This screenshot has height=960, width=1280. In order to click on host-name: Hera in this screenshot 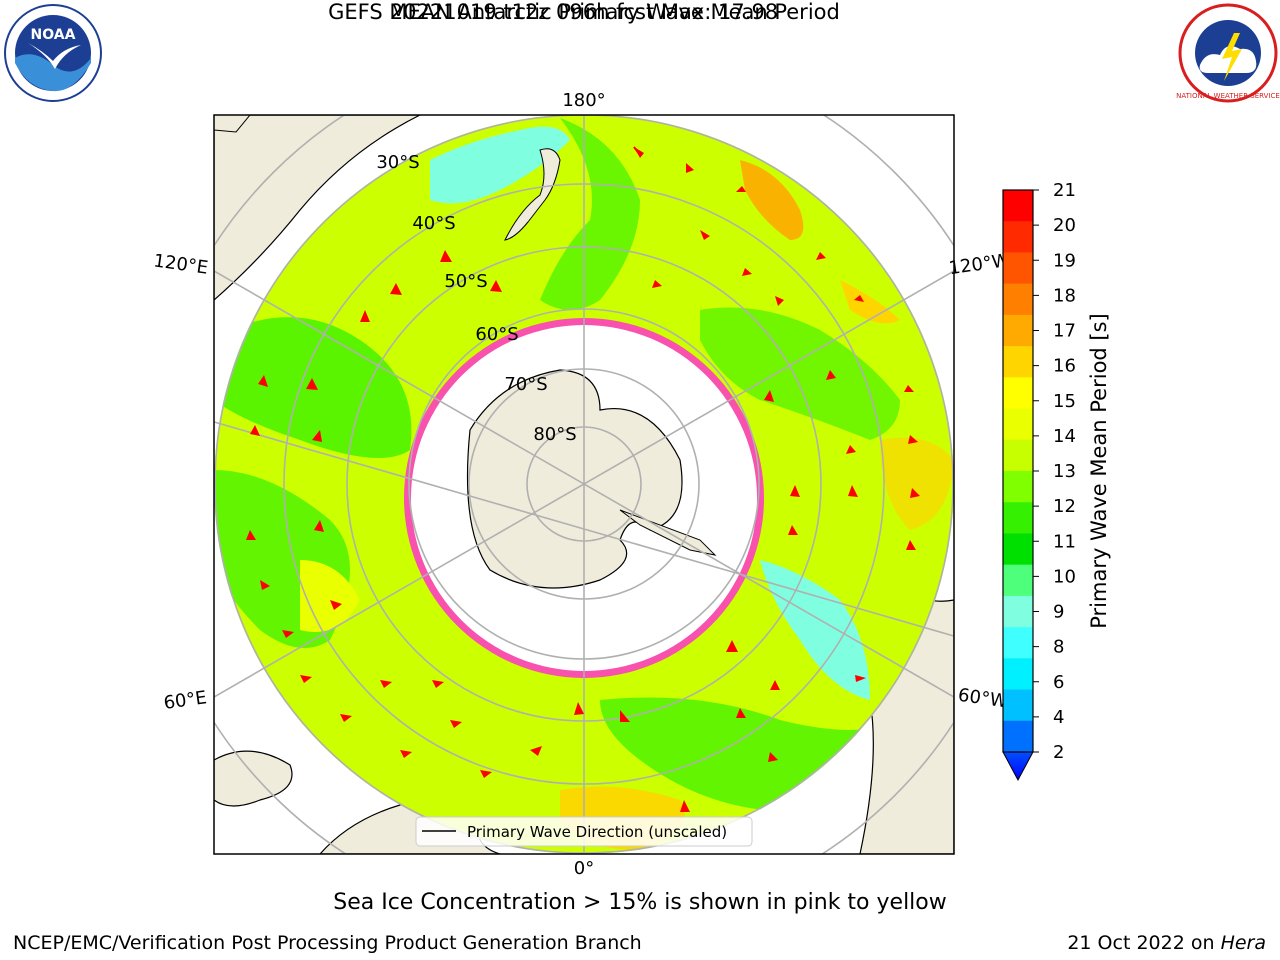, I will do `click(1243, 943)`.